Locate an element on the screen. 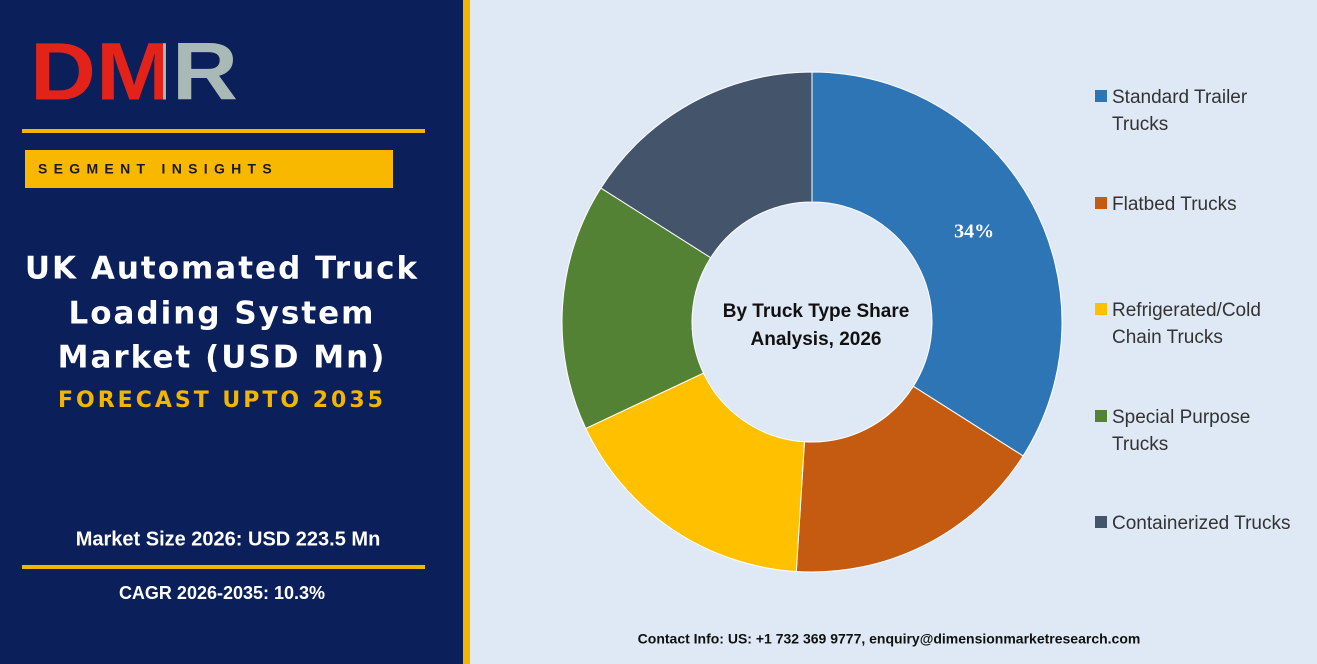 The height and width of the screenshot is (664, 1317). legend-label: Special Purpose Trucks is located at coordinates (1181, 430).